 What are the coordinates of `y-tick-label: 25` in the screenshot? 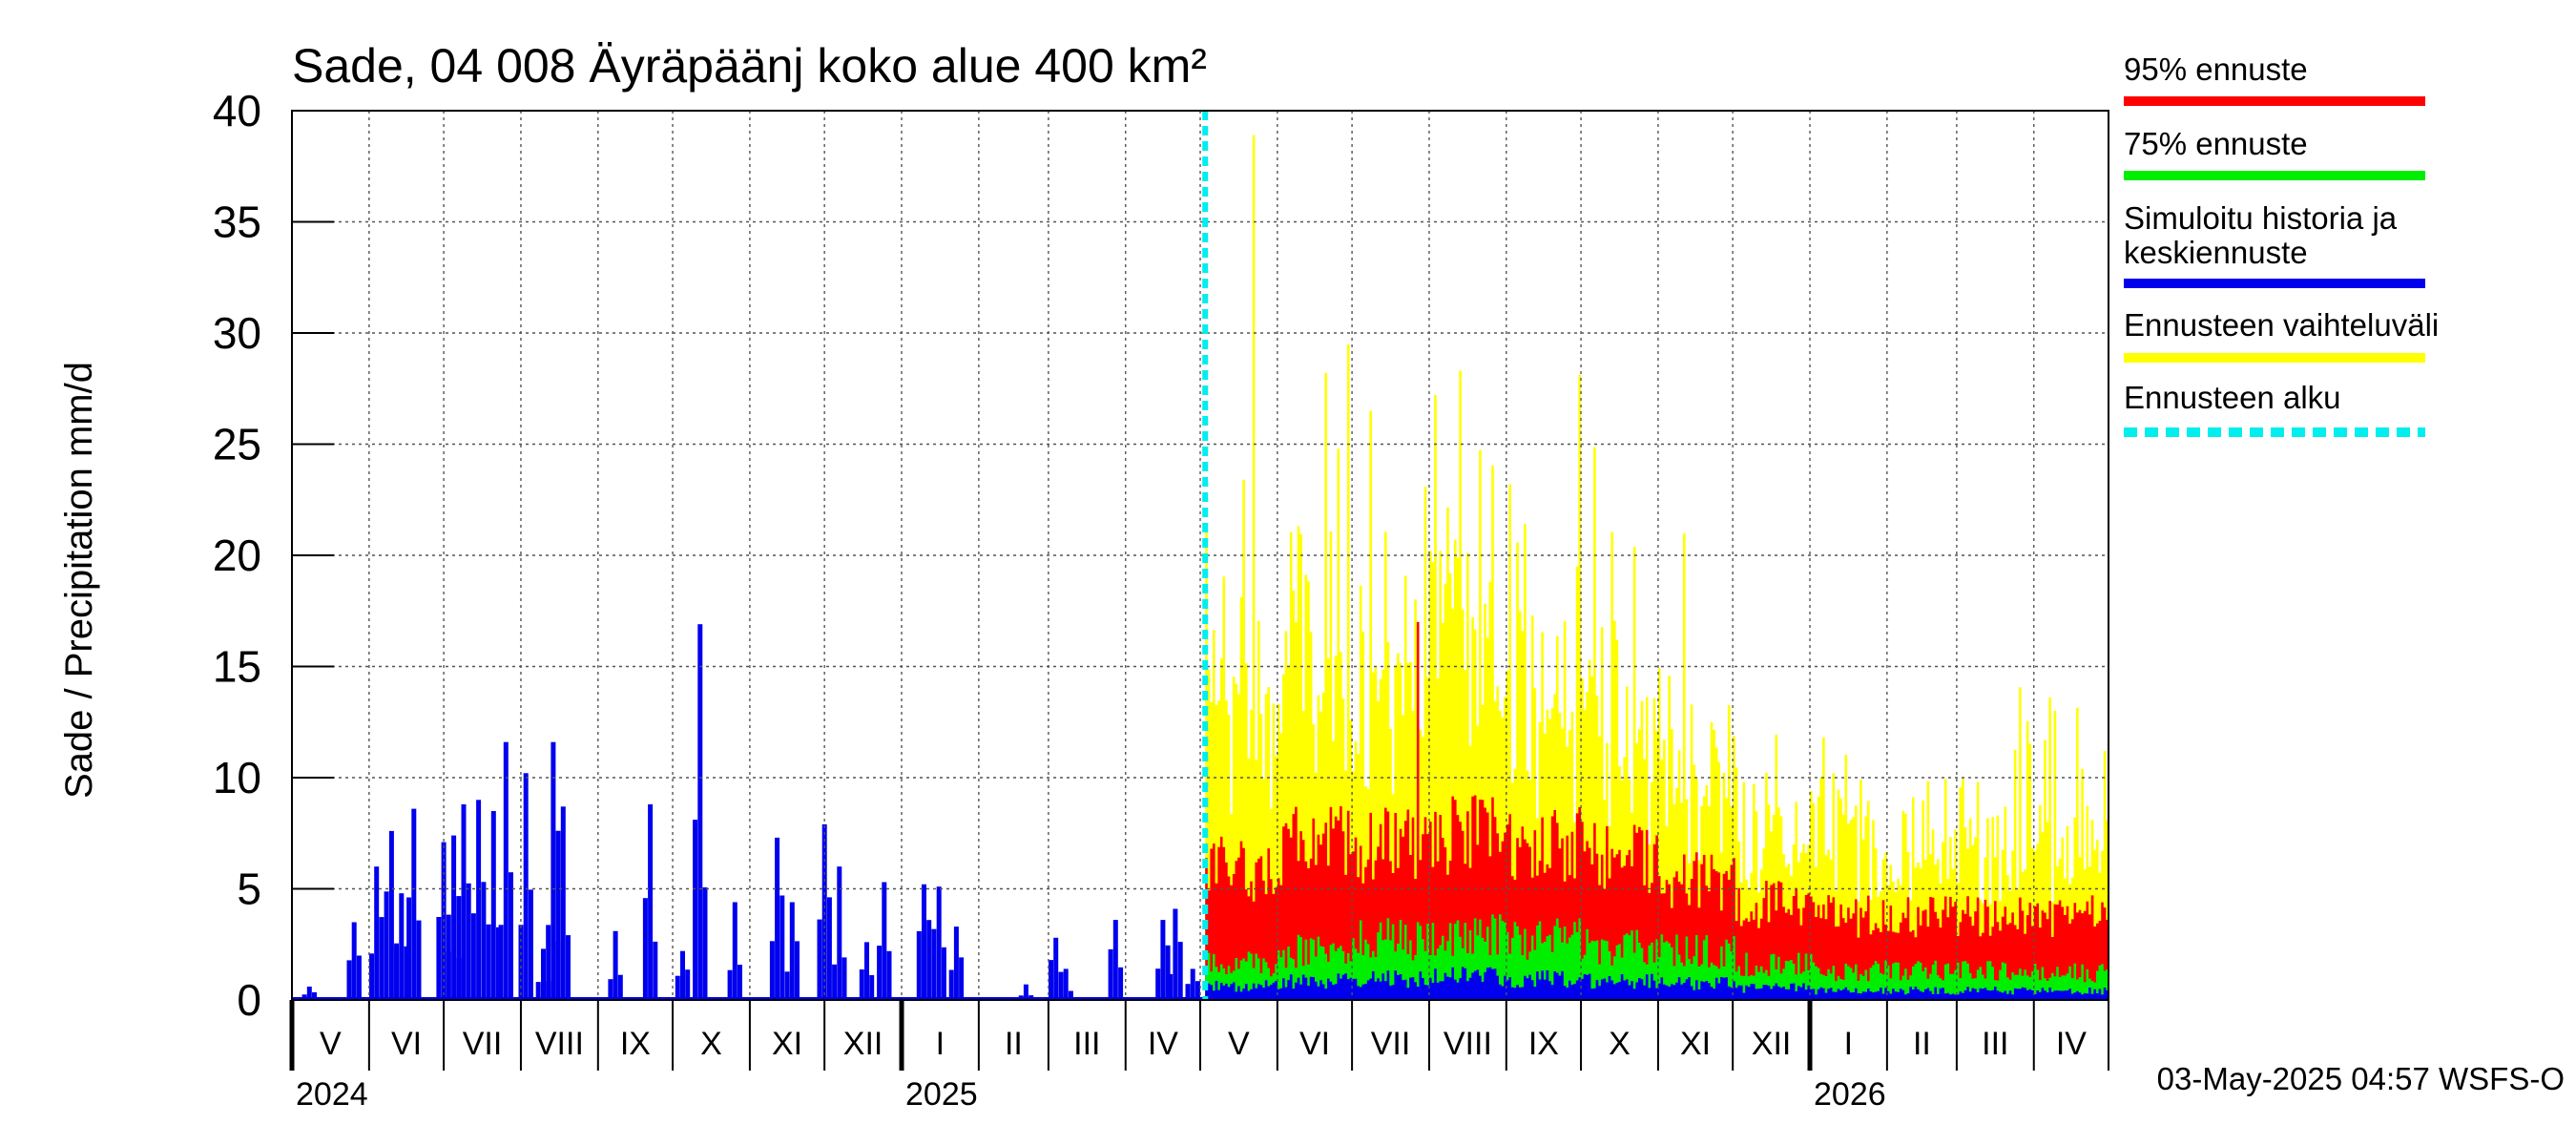 It's located at (237, 445).